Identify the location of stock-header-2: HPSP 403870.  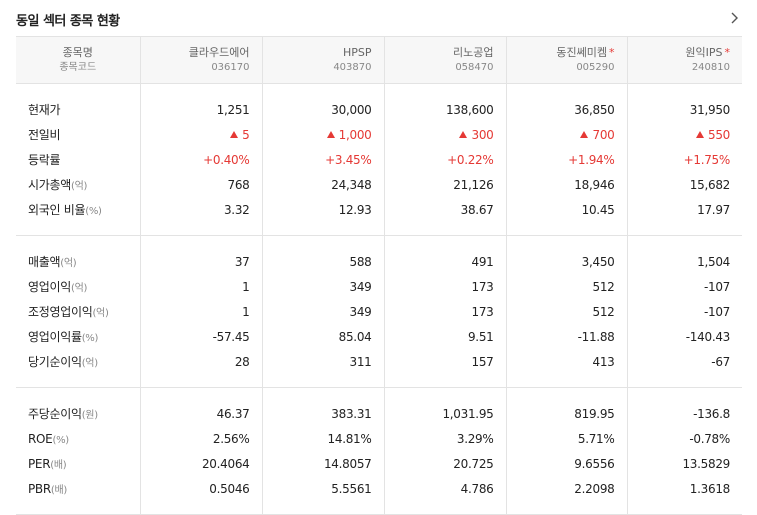
(322, 60).